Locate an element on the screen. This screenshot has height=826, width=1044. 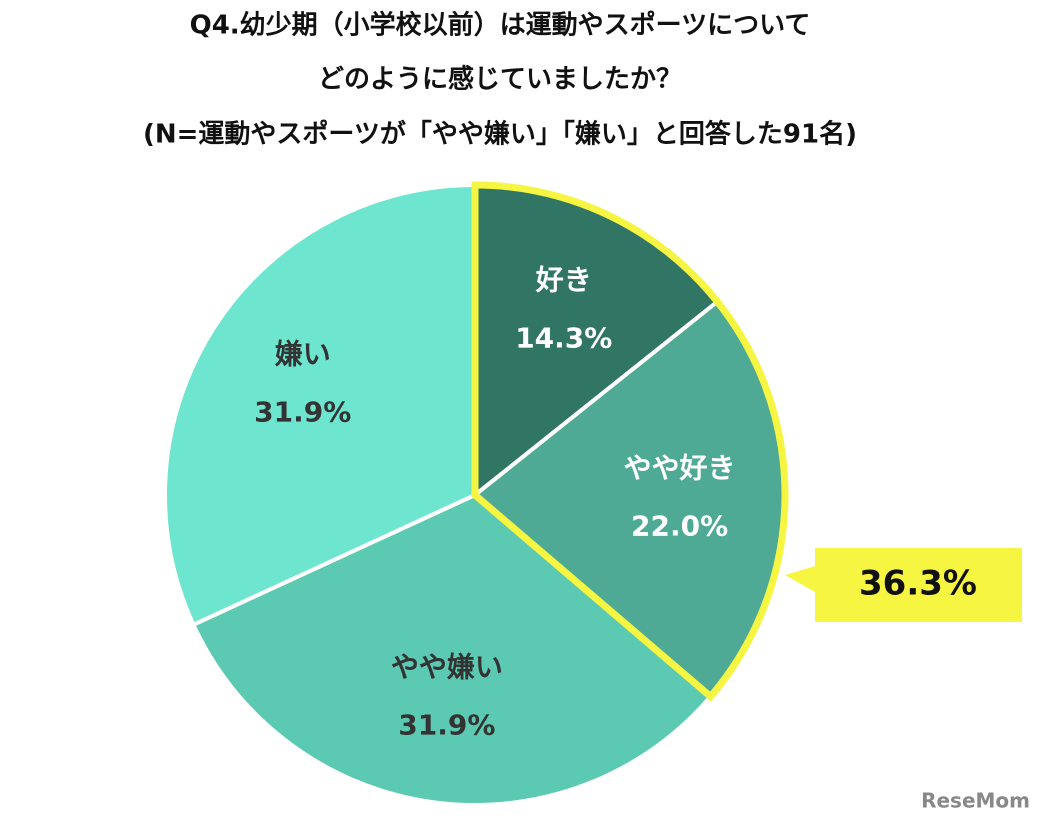
chart-title: どのように感じていましたか？ is located at coordinates (500, 80).